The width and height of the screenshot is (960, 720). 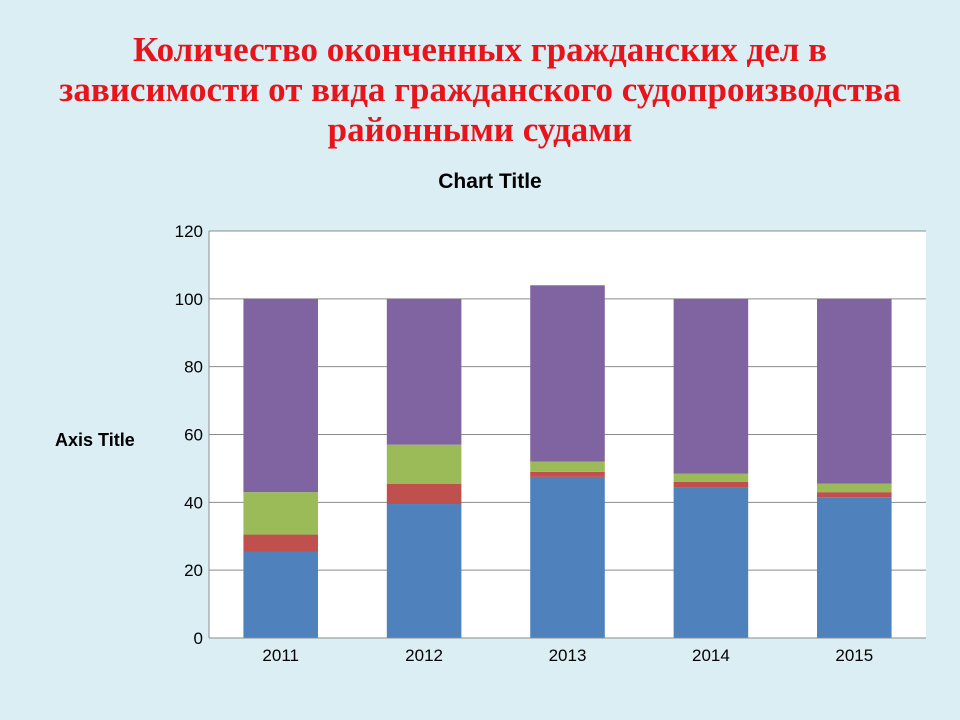 What do you see at coordinates (189, 231) in the screenshot?
I see `y-tick-label: 120` at bounding box center [189, 231].